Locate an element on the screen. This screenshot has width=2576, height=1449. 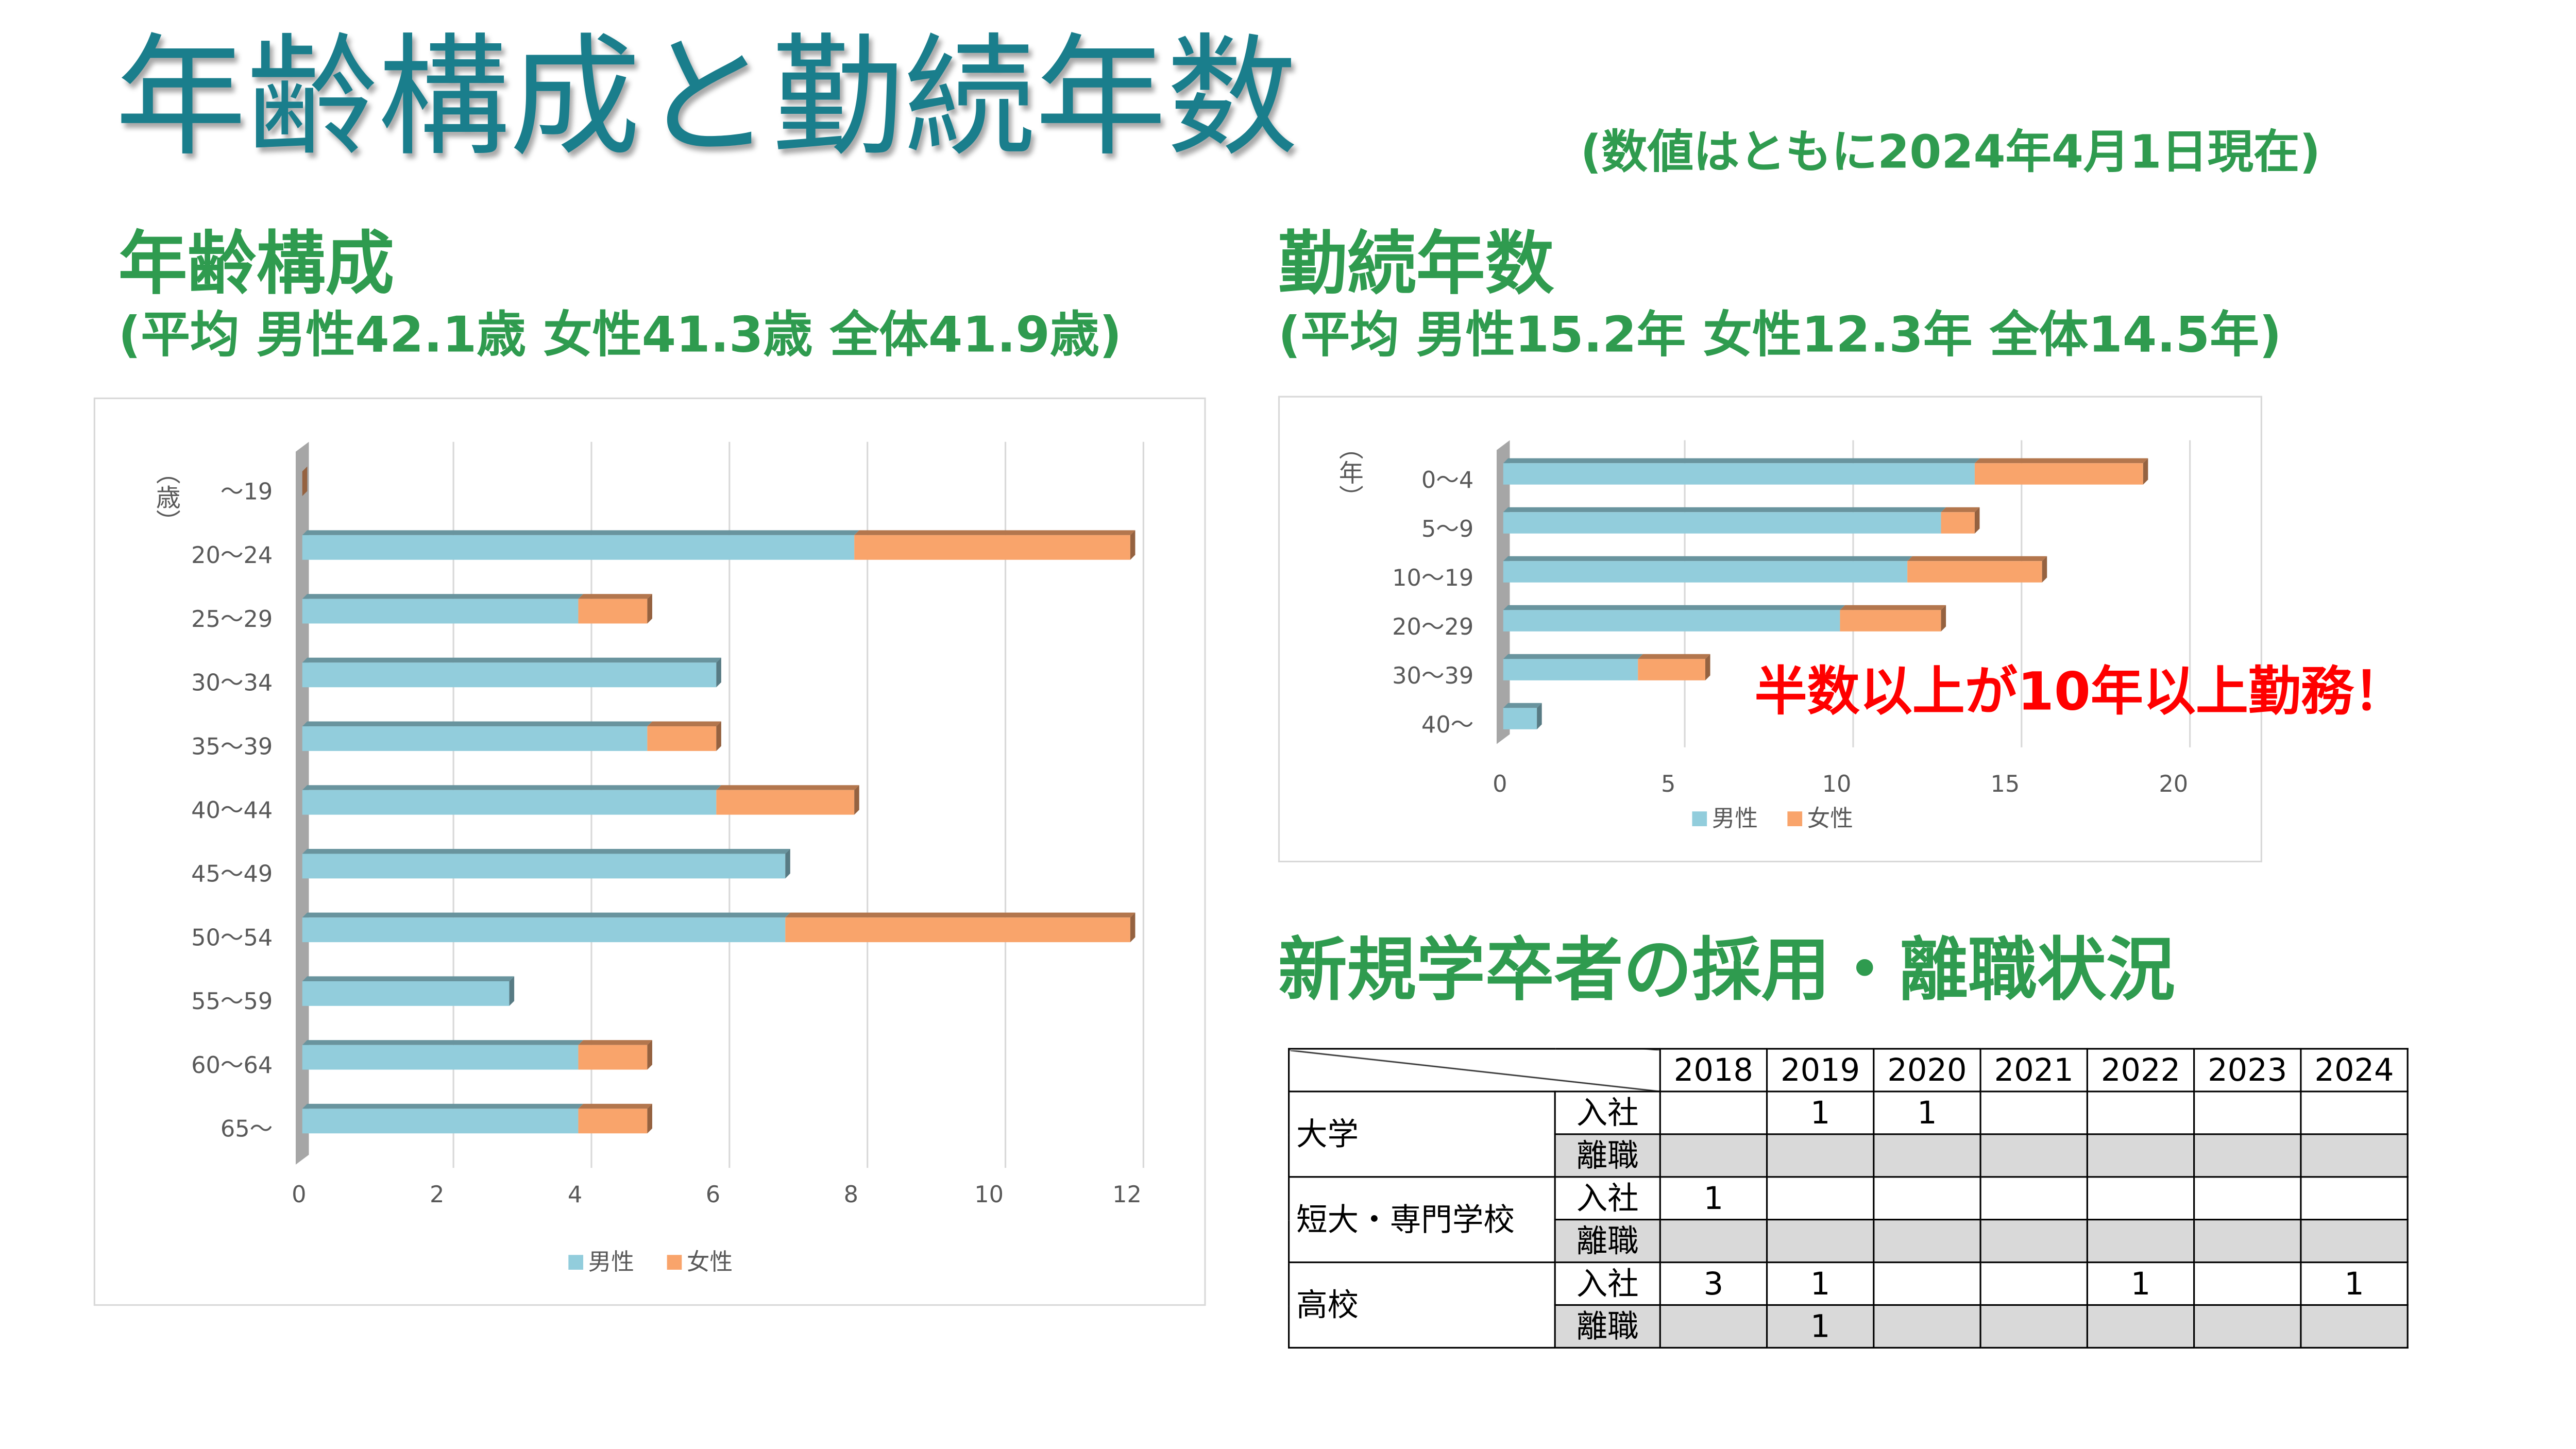
category-label: 40～ is located at coordinates (1447, 724).